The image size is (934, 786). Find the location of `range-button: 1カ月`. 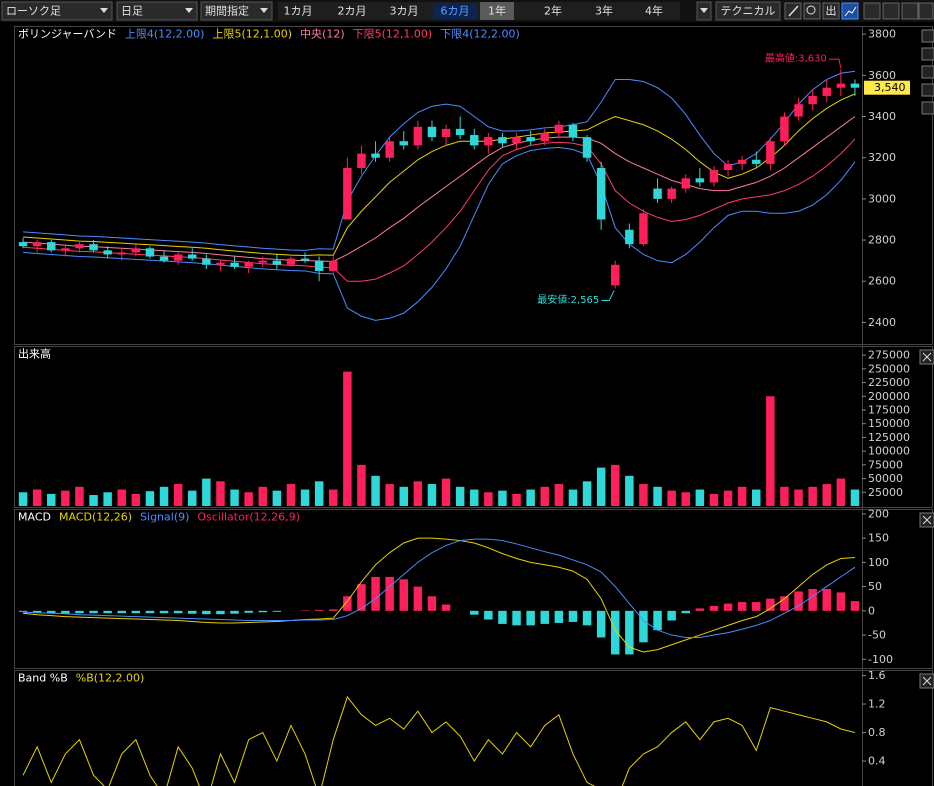

range-button: 1カ月 is located at coordinates (298, 11).